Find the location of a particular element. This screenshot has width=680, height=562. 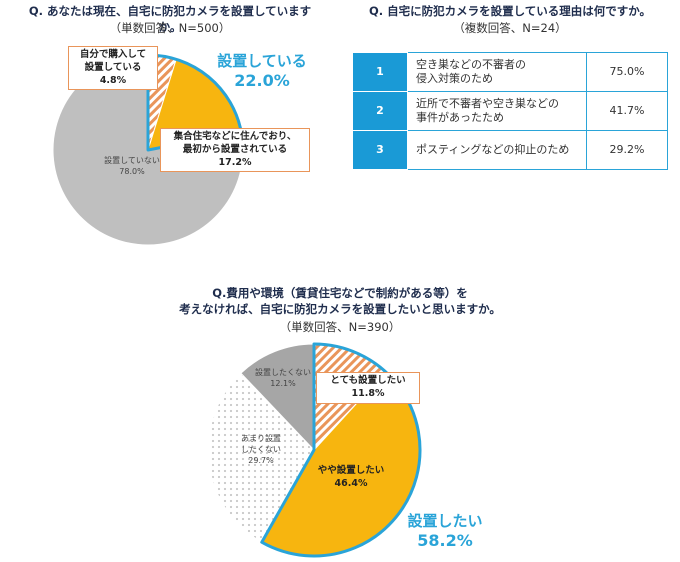

slice-label: 設置していない 78.0% is located at coordinates (132, 167).